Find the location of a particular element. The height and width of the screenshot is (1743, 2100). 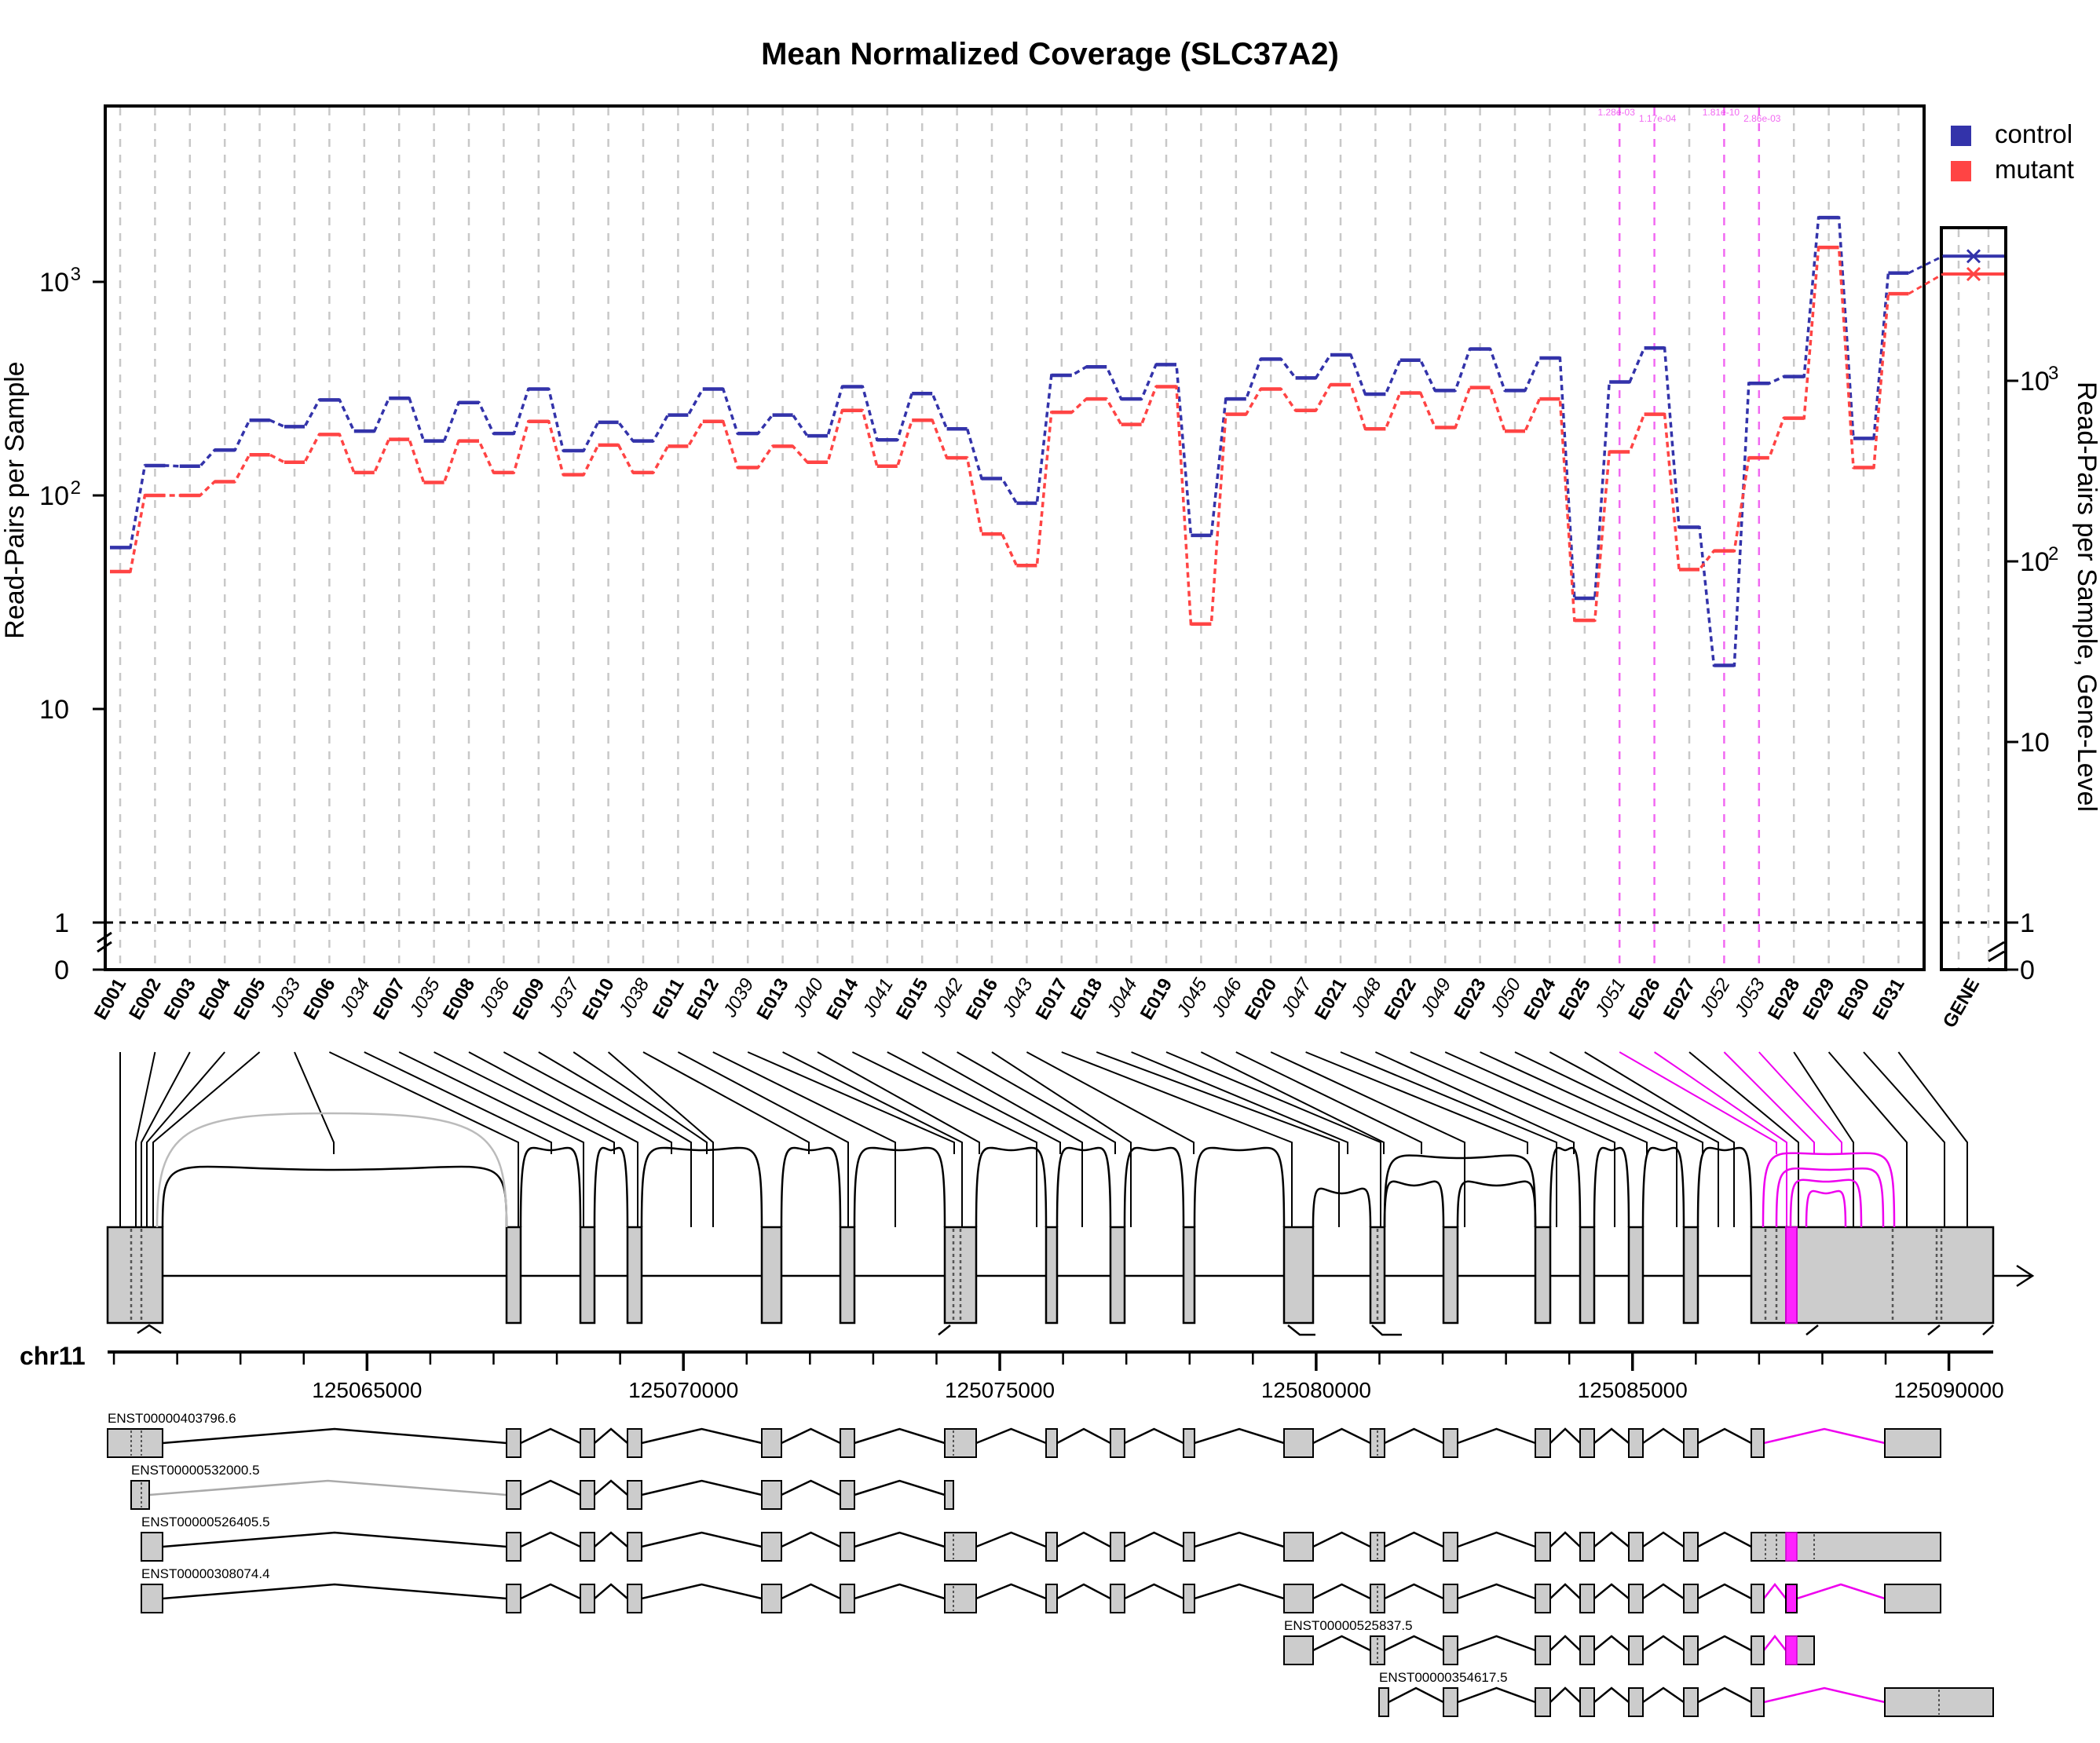

y-axis-label: Read-Pairs per Sample is located at coordinates (15, 499).